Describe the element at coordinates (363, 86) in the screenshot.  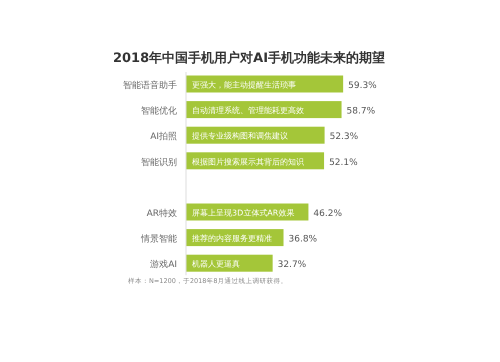
I see `data-label: 59.3%` at that location.